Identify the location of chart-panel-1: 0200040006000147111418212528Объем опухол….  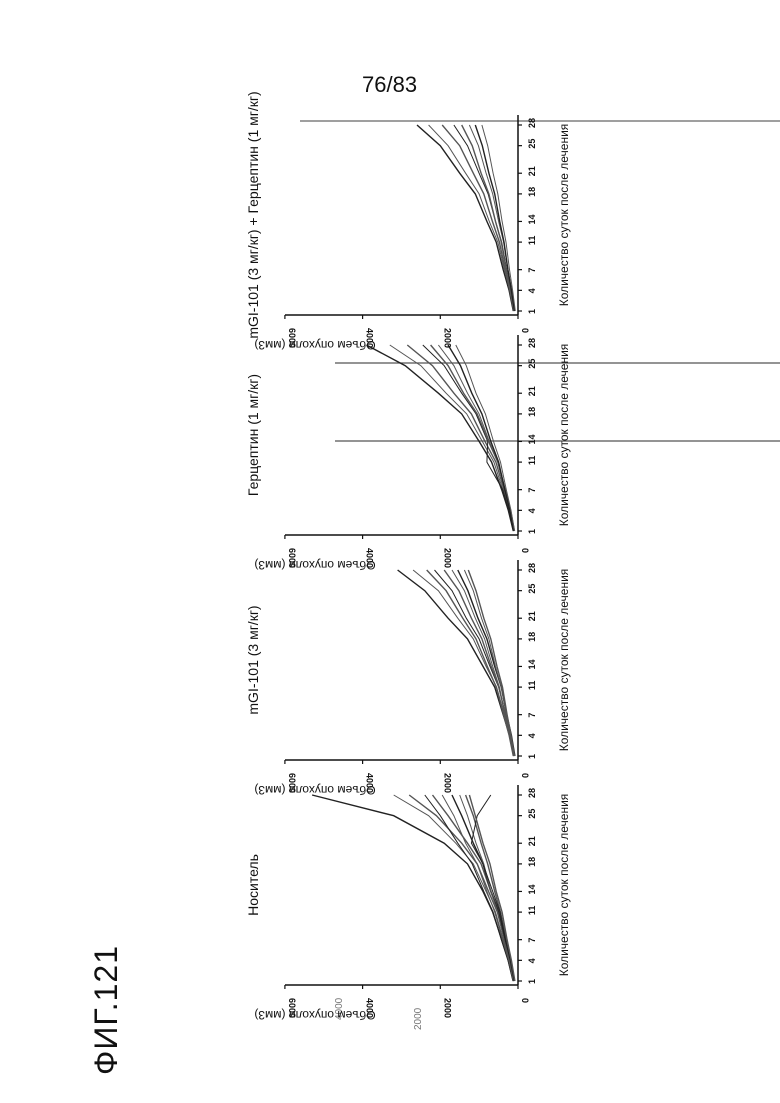
(408, 903).